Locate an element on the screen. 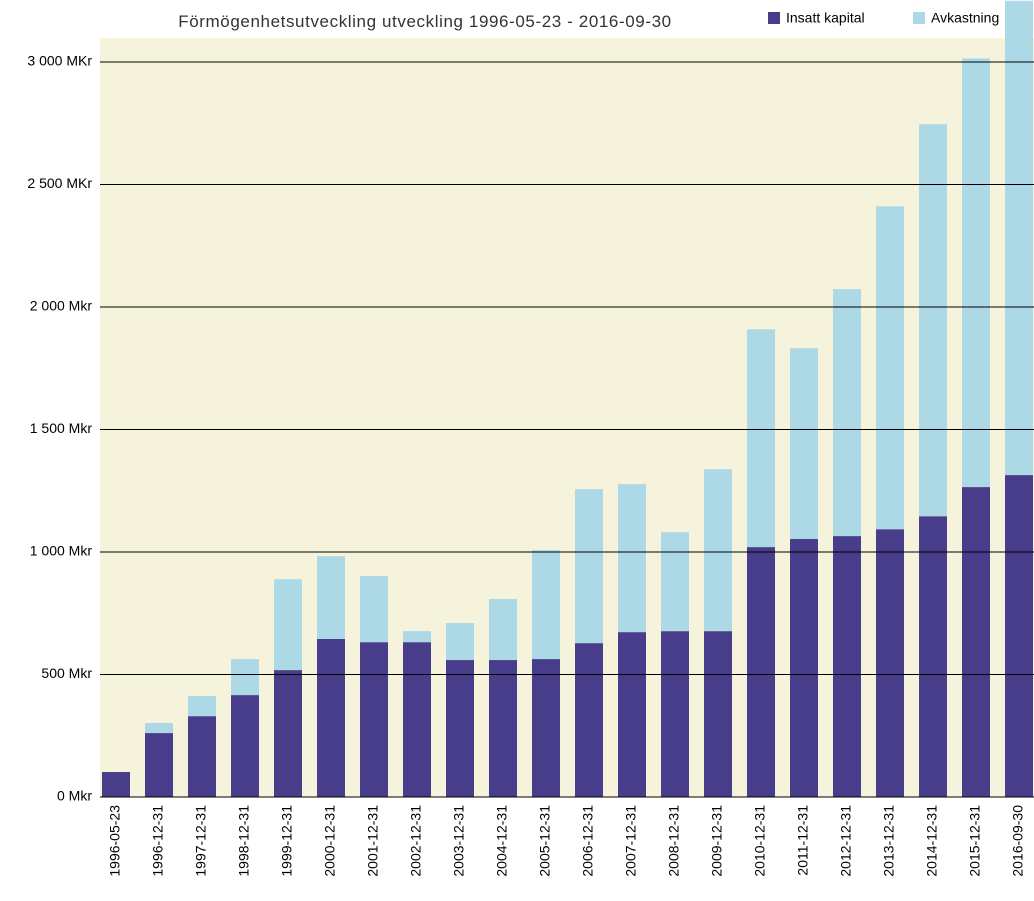  x-tick-label: 2009-12-31 is located at coordinates (717, 841).